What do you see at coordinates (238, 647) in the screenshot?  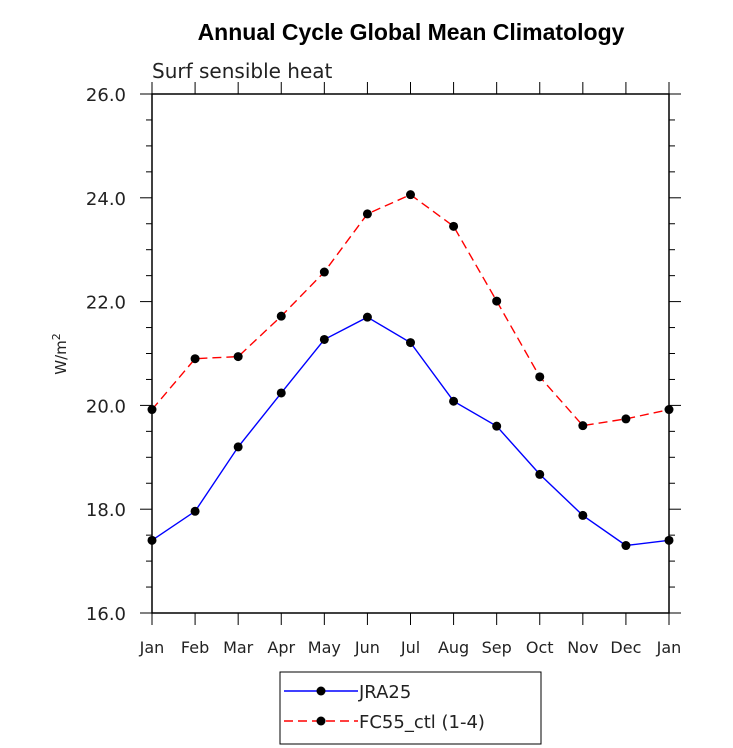 I see `x-tick-label: Mar` at bounding box center [238, 647].